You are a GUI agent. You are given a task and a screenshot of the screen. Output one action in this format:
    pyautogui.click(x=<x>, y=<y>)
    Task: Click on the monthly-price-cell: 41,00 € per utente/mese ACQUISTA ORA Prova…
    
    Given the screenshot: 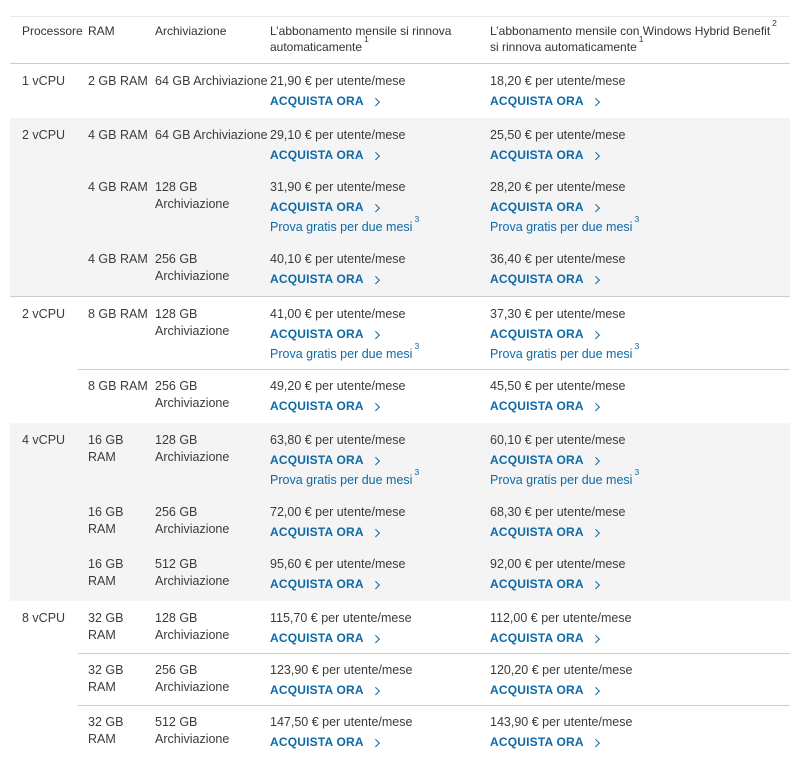 What is the action you would take?
    pyautogui.click(x=370, y=334)
    